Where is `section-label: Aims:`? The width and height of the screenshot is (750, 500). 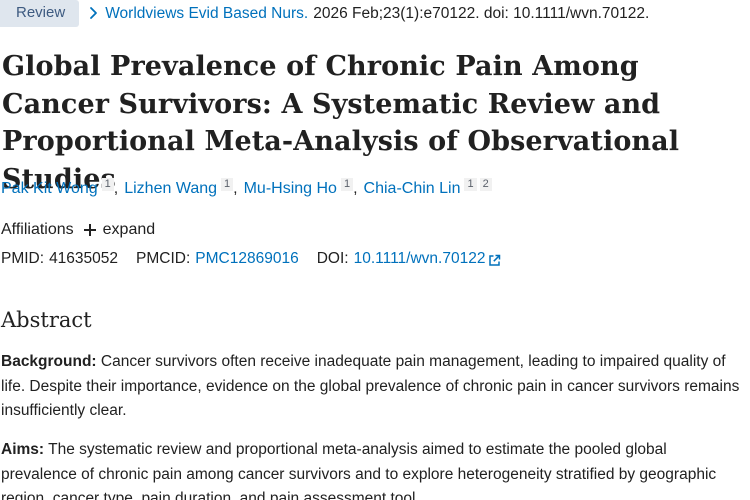
section-label: Aims: is located at coordinates (23, 449).